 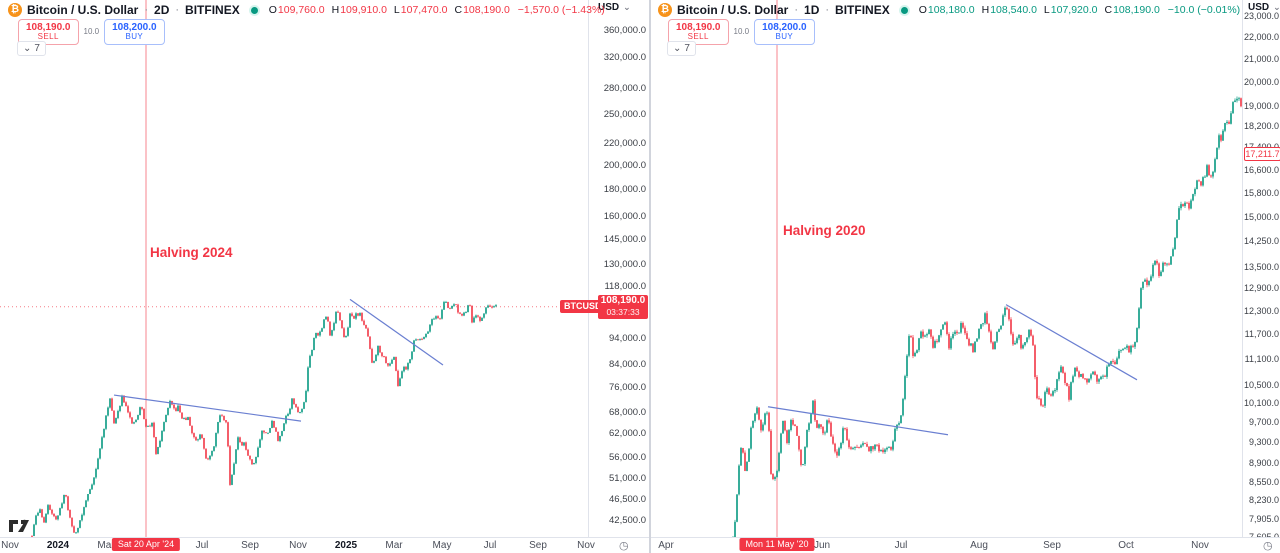 I want to click on price-tick-label: 21,000.0, so click(x=1261, y=58).